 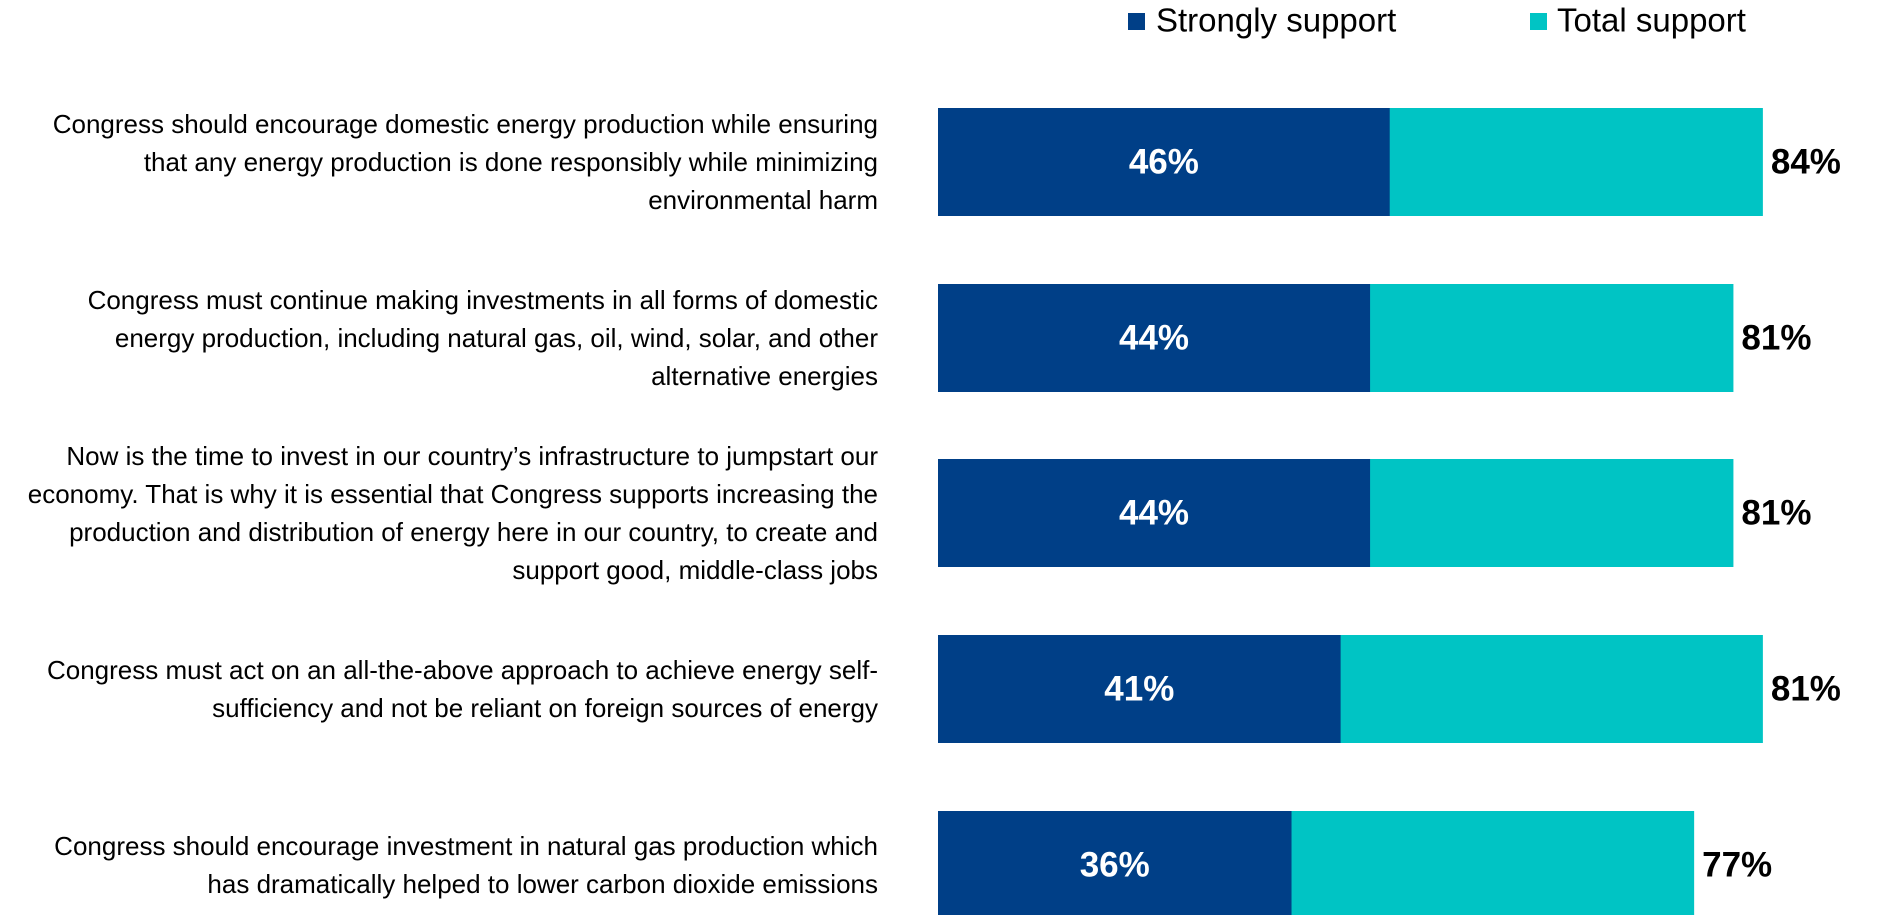 I want to click on legend-label: Total support, so click(x=1651, y=20).